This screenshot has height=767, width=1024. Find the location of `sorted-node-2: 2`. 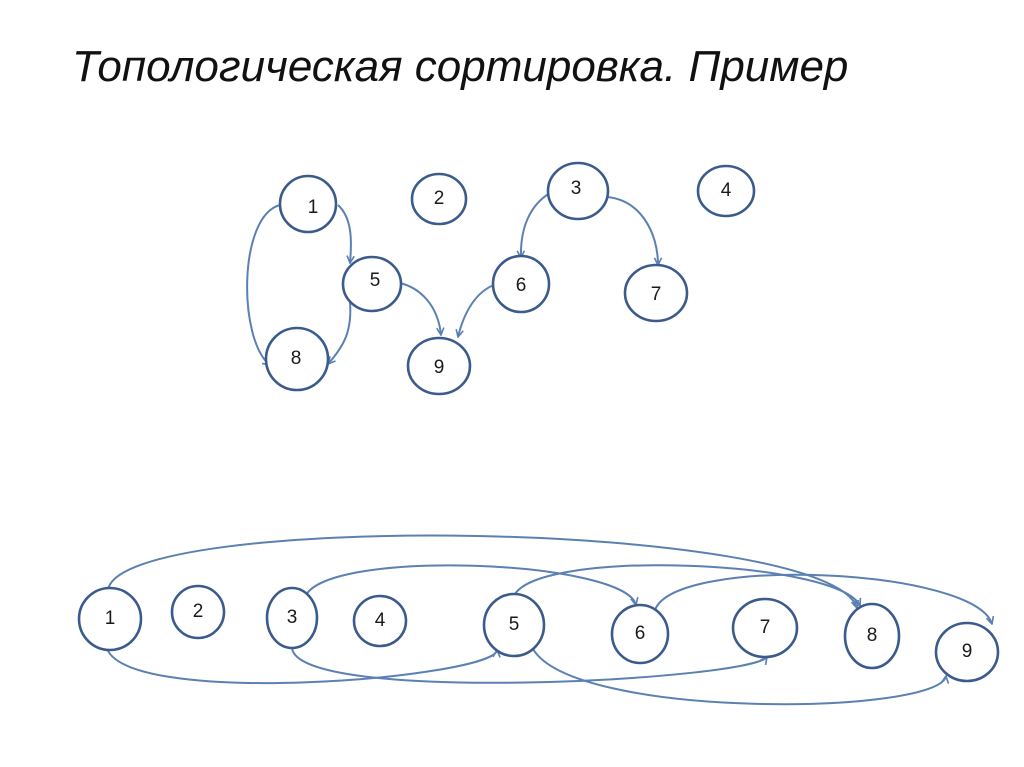

sorted-node-2: 2 is located at coordinates (198, 612).